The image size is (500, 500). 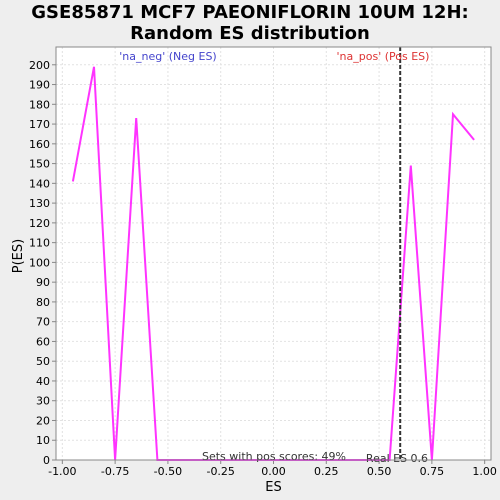 I want to click on y-tick-label: 60, so click(x=43, y=341).